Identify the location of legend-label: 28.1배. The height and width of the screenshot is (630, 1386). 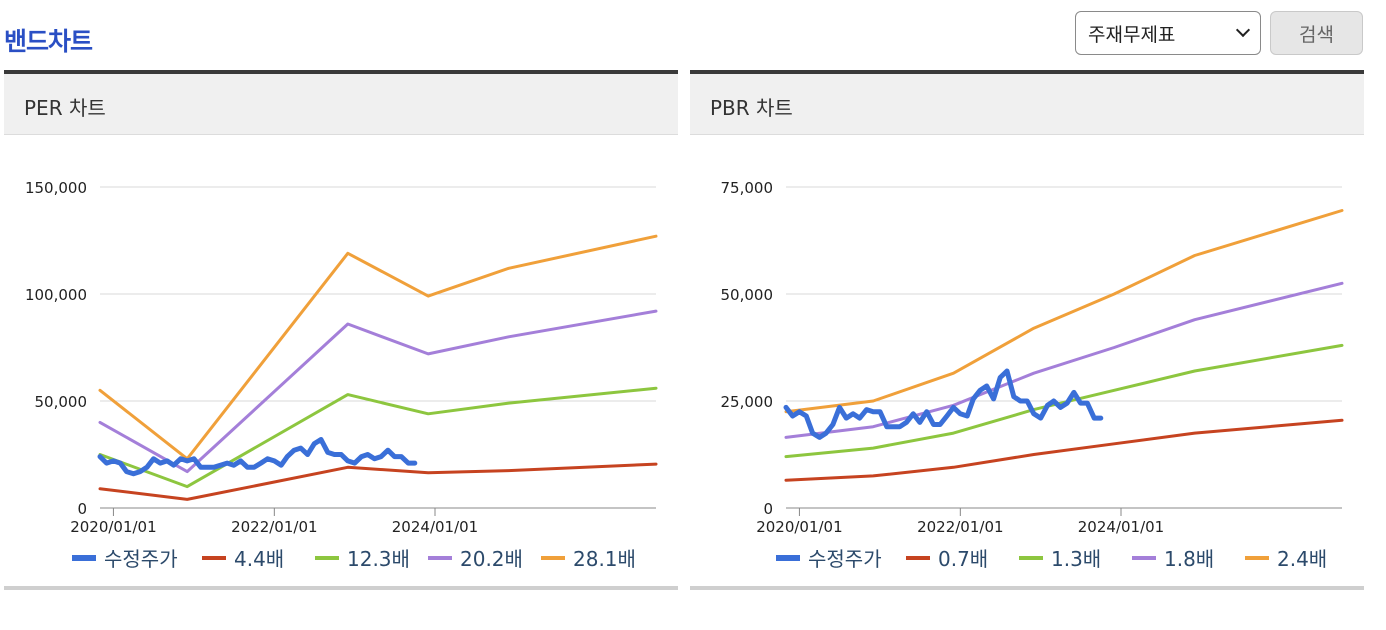
(604, 559).